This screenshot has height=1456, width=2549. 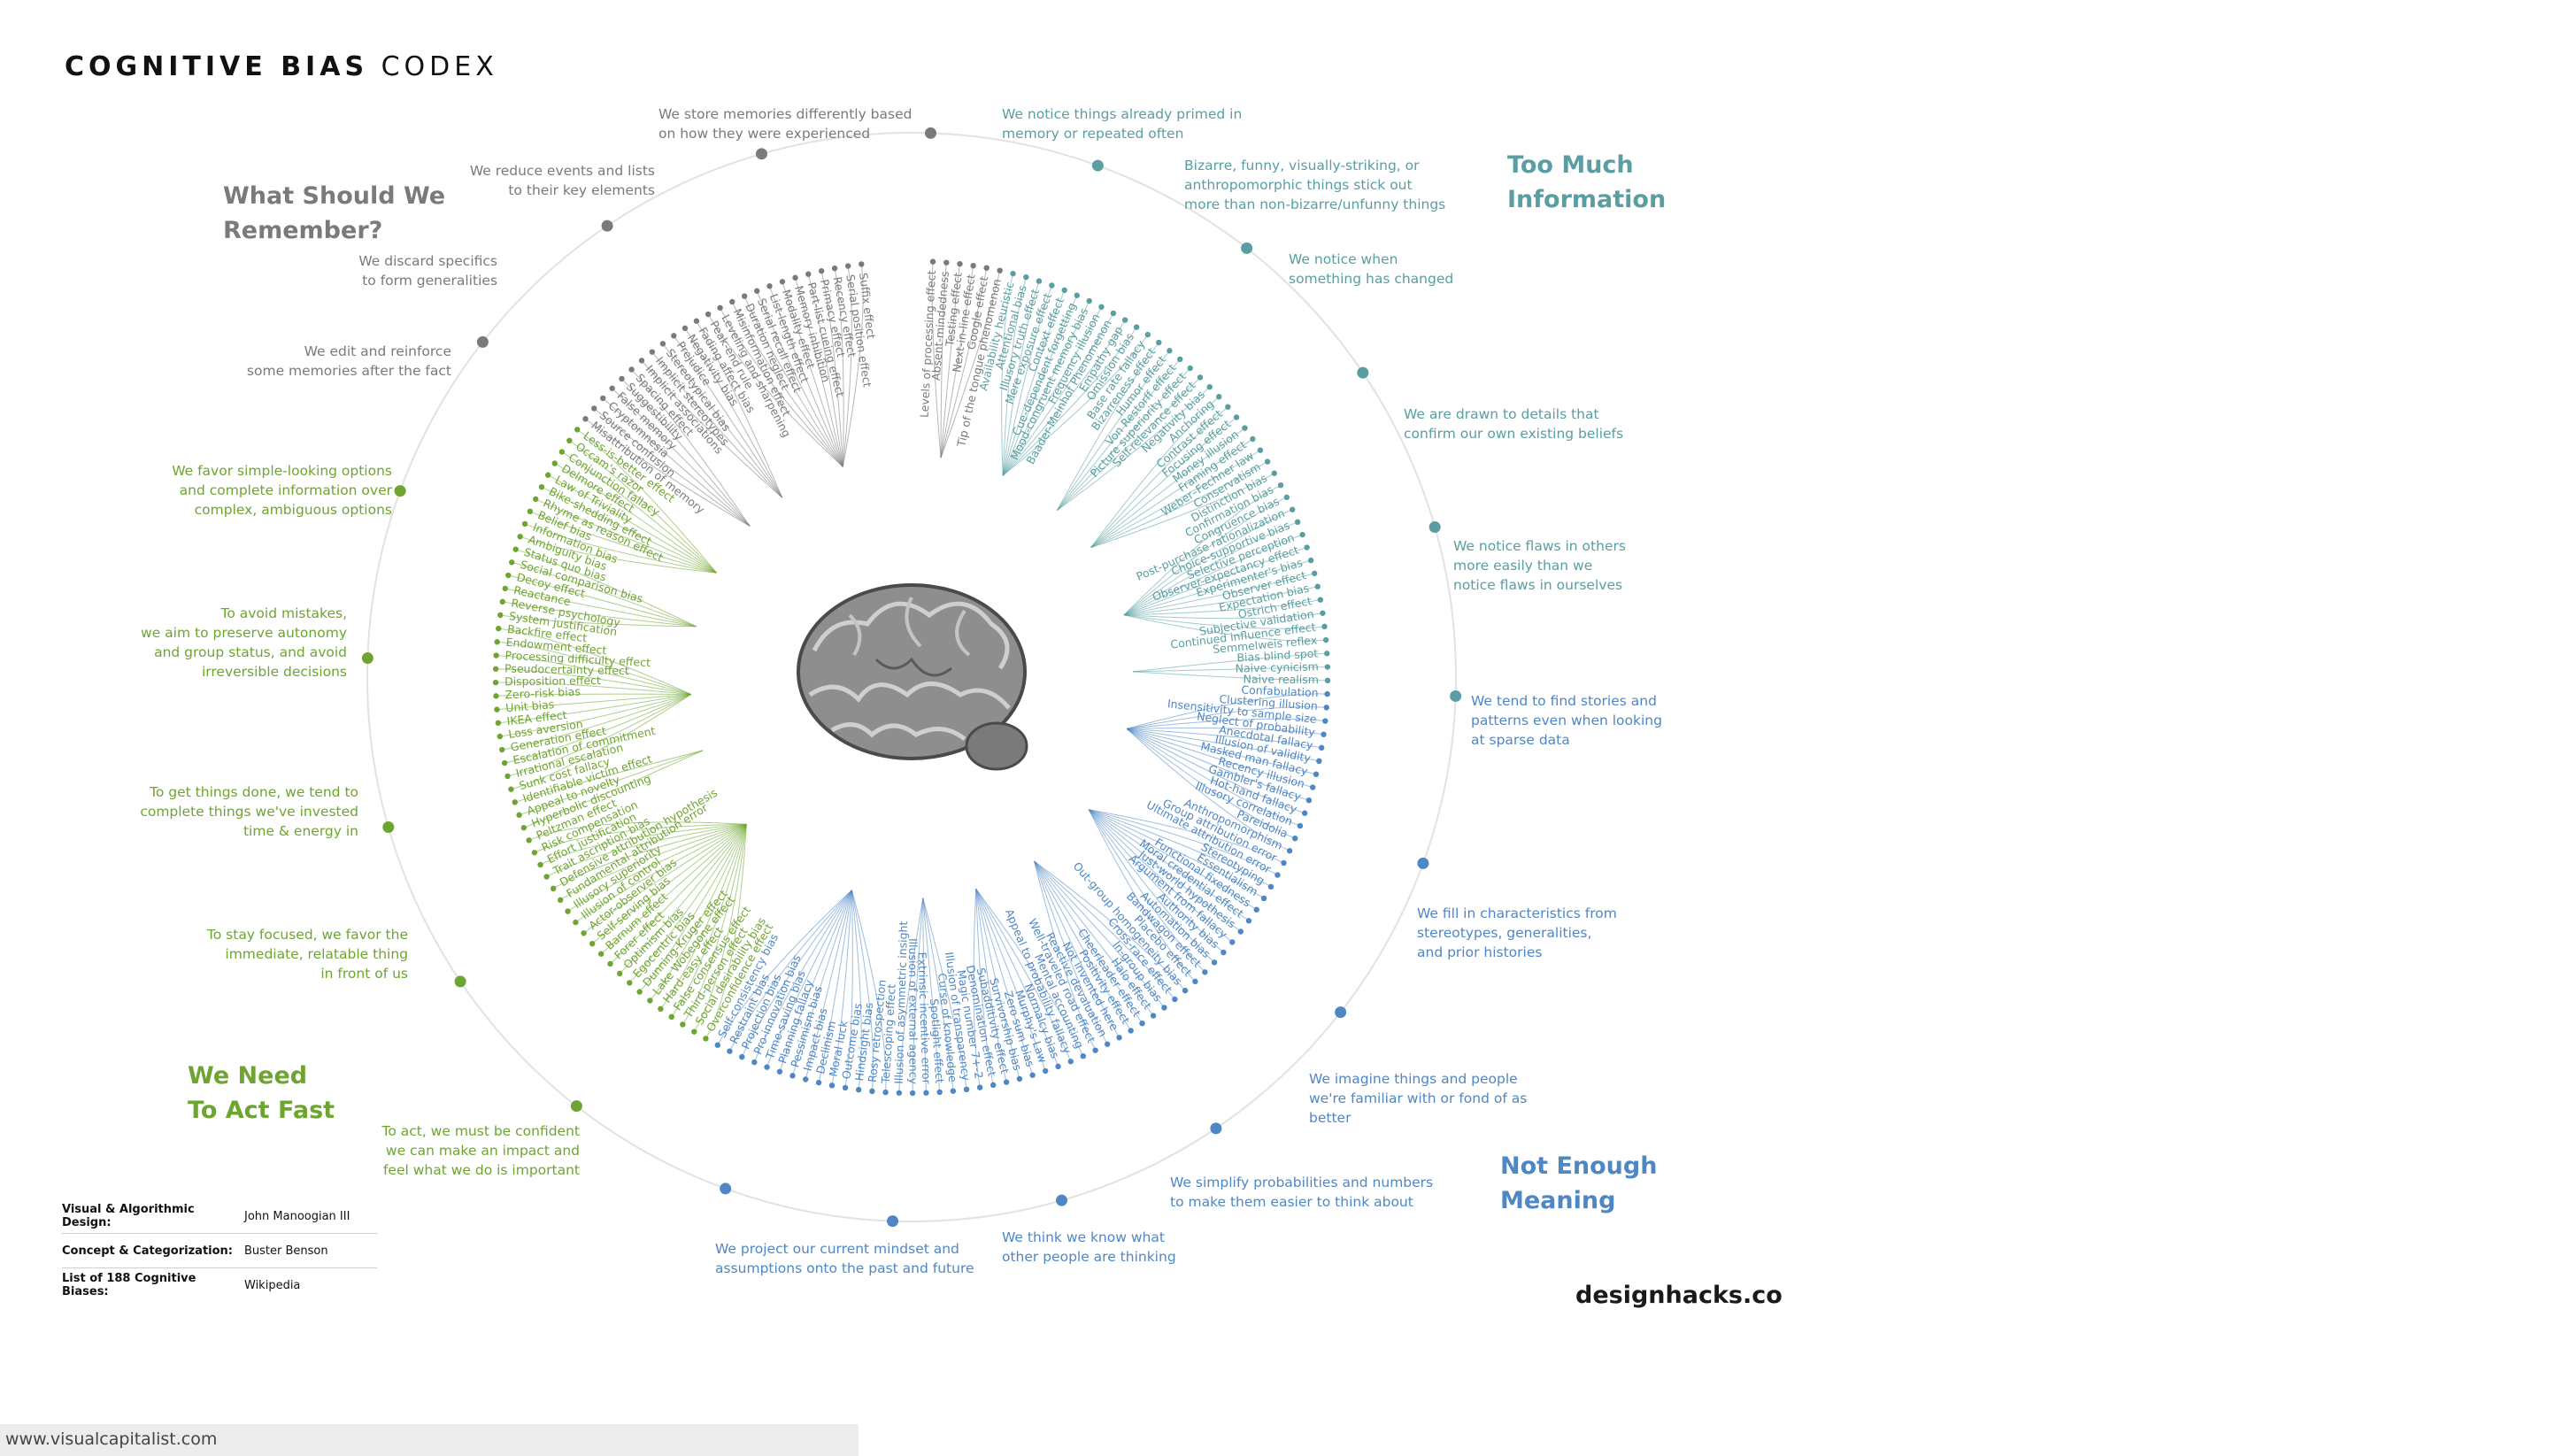 I want to click on group-label: We store memories differently based, so click(x=785, y=114).